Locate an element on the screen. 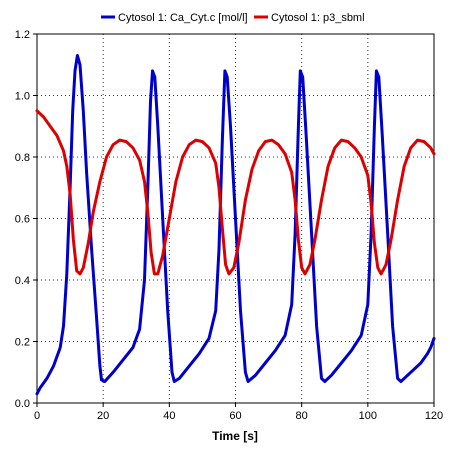 The image size is (450, 450). x-tick-label: 60 is located at coordinates (235, 416).